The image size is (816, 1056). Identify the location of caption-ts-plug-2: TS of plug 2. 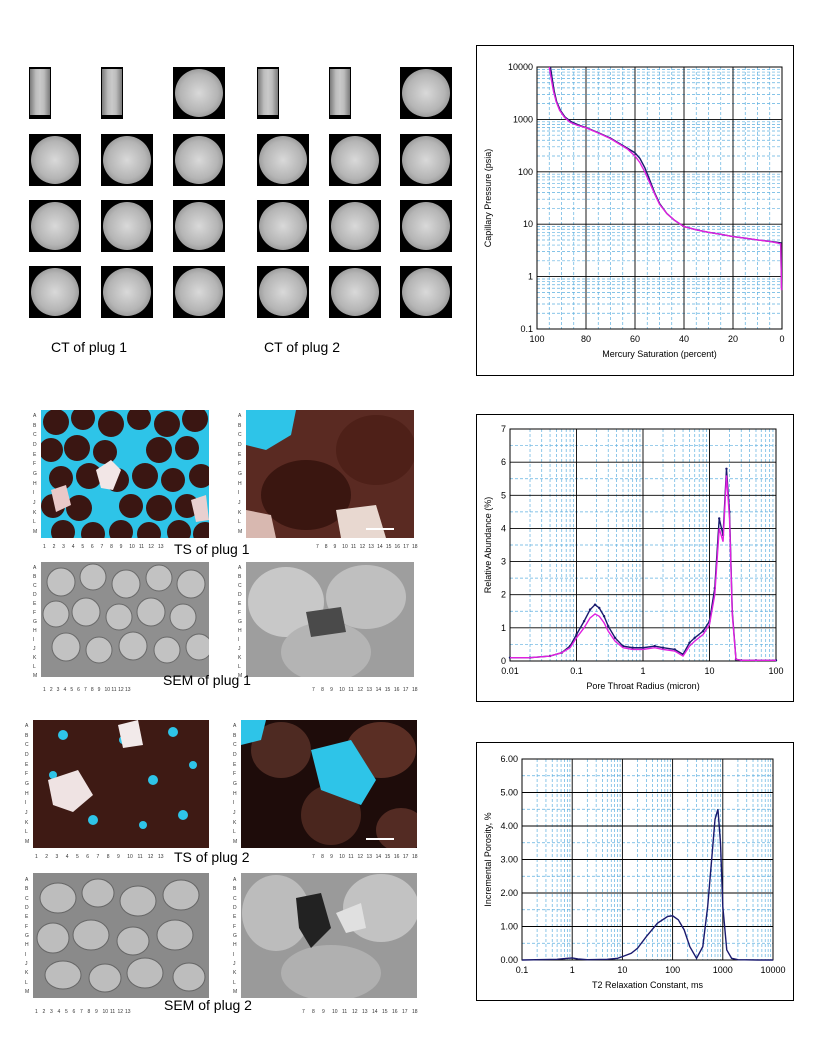
(212, 857).